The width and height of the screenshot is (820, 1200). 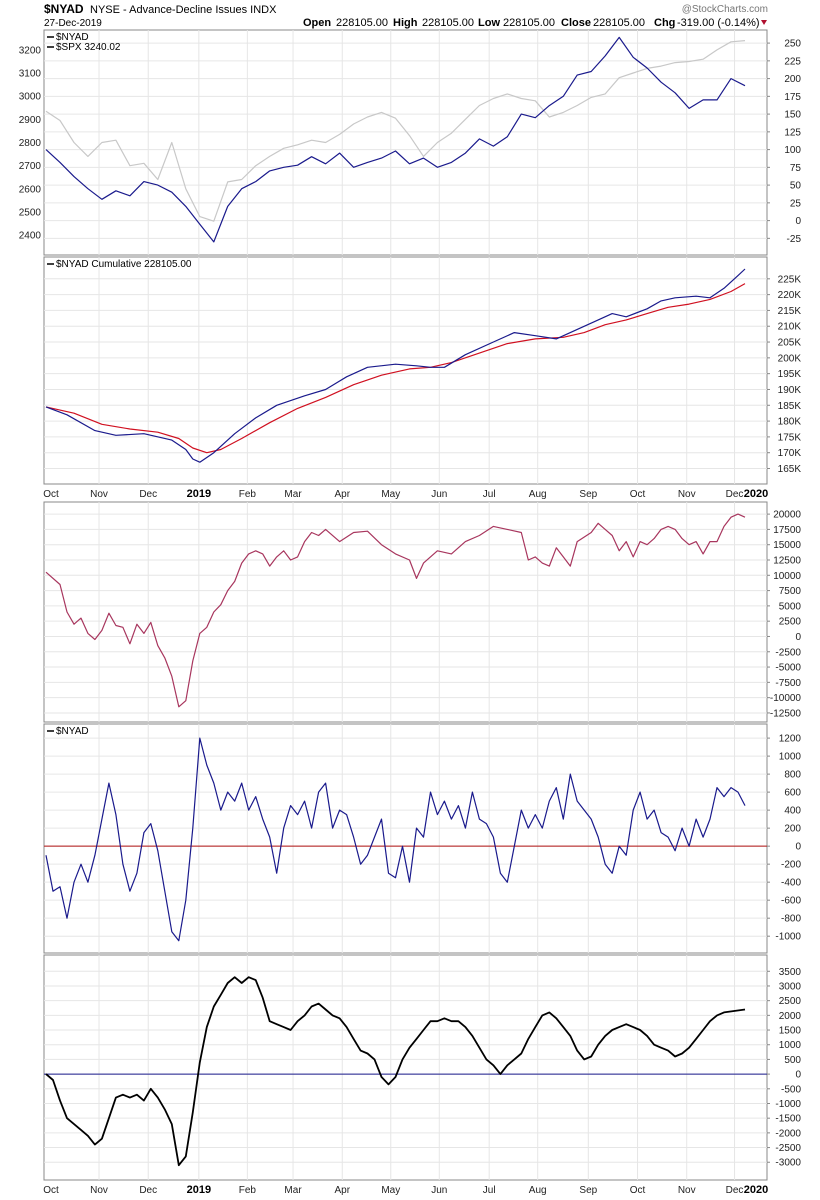 What do you see at coordinates (792, 1060) in the screenshot?
I see `y-tick-label: 500` at bounding box center [792, 1060].